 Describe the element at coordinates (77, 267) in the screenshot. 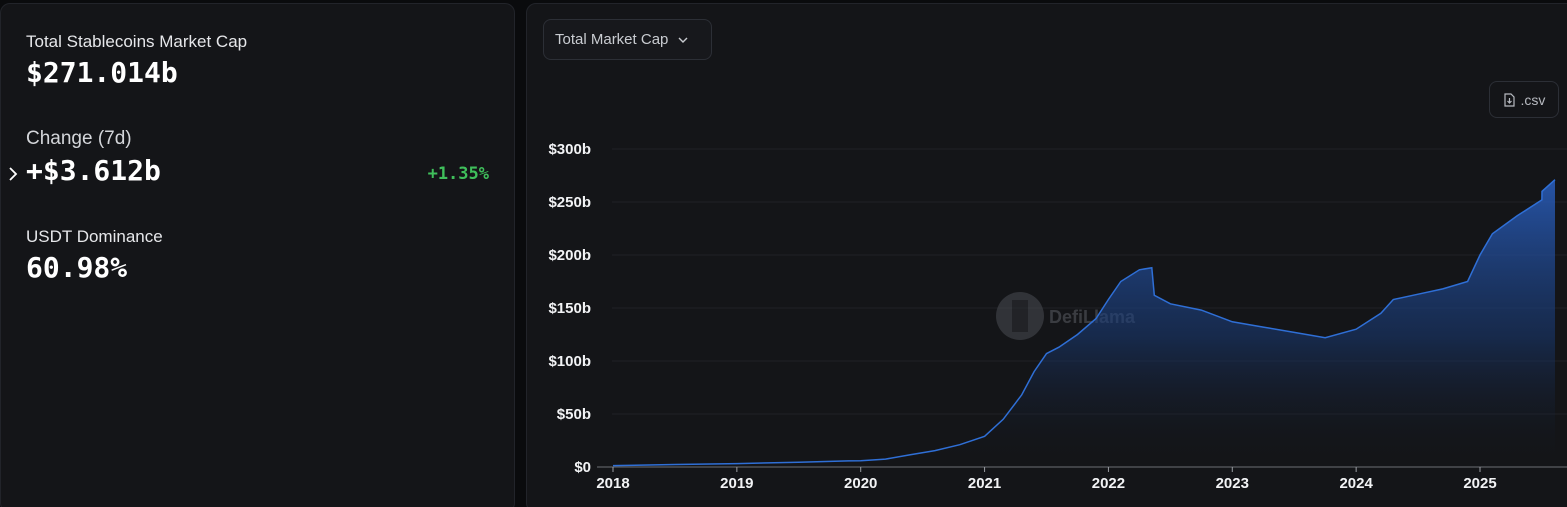

I see `dominance-value: 60.98%` at that location.